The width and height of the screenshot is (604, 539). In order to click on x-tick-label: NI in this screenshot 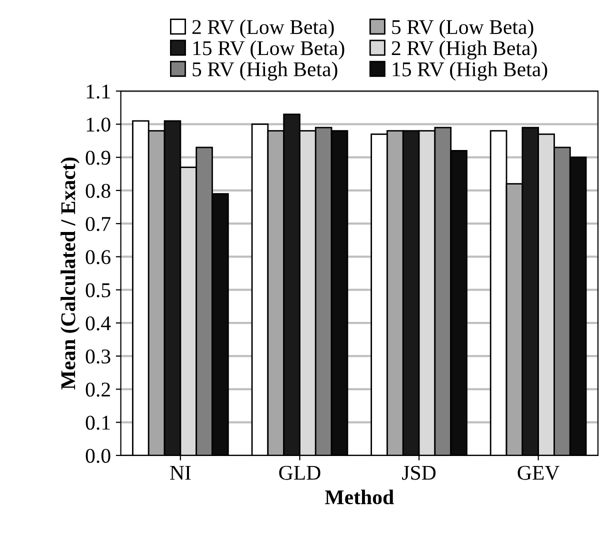, I will do `click(180, 473)`.